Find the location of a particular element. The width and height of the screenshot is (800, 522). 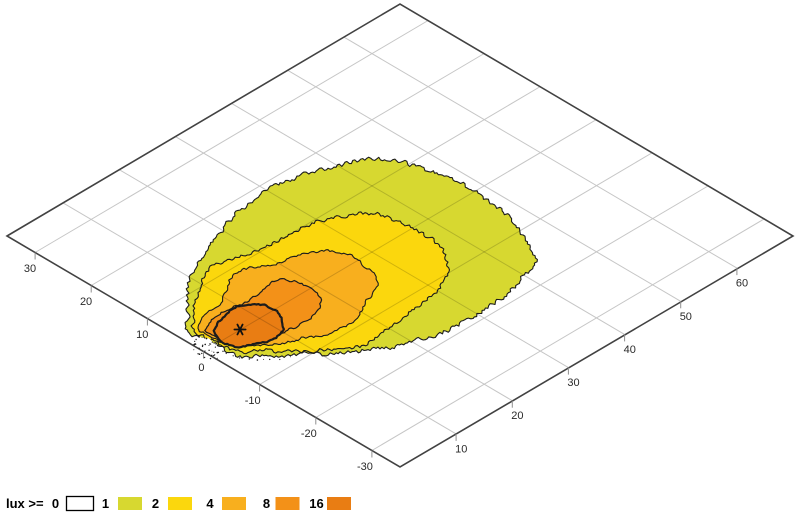

svg-text: 50 is located at coordinates (686, 317).